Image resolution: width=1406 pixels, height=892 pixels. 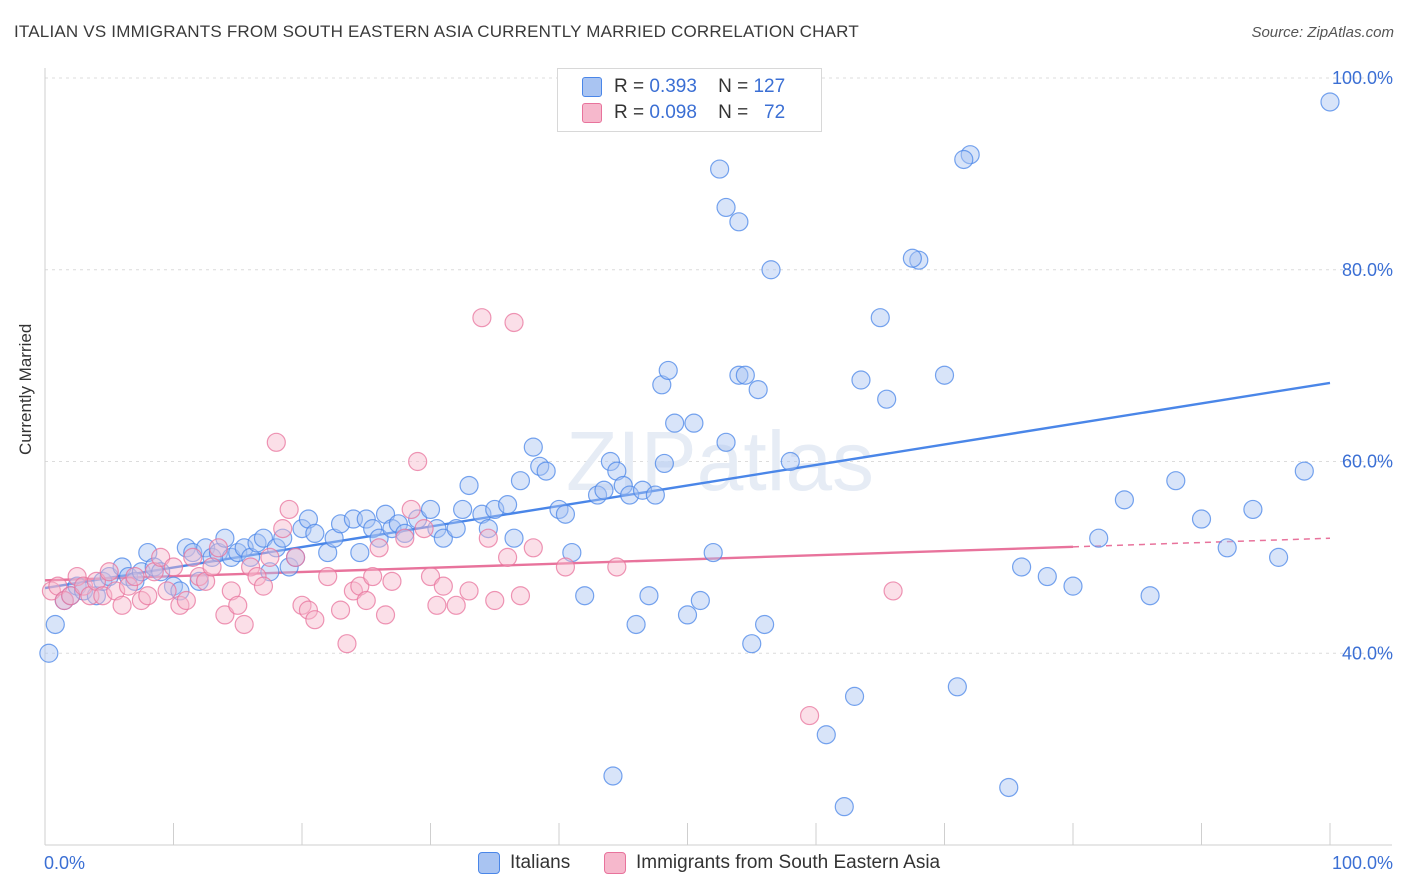 I want to click on legend-r-value: 0.098, so click(x=673, y=112).